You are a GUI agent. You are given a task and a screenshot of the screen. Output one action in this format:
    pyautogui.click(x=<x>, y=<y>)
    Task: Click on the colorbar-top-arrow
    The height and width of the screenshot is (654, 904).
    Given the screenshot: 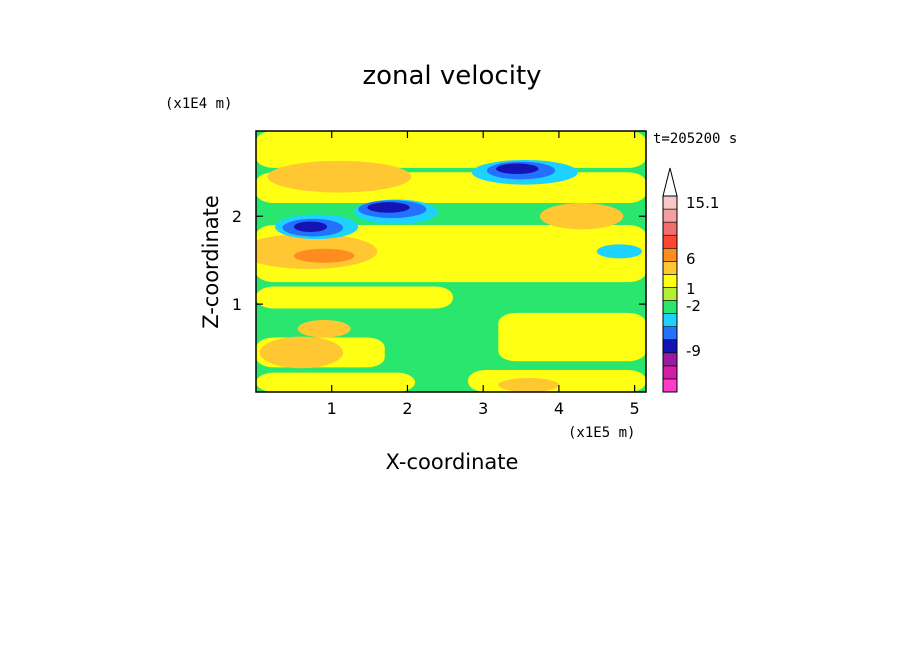 What is the action you would take?
    pyautogui.click(x=670, y=182)
    